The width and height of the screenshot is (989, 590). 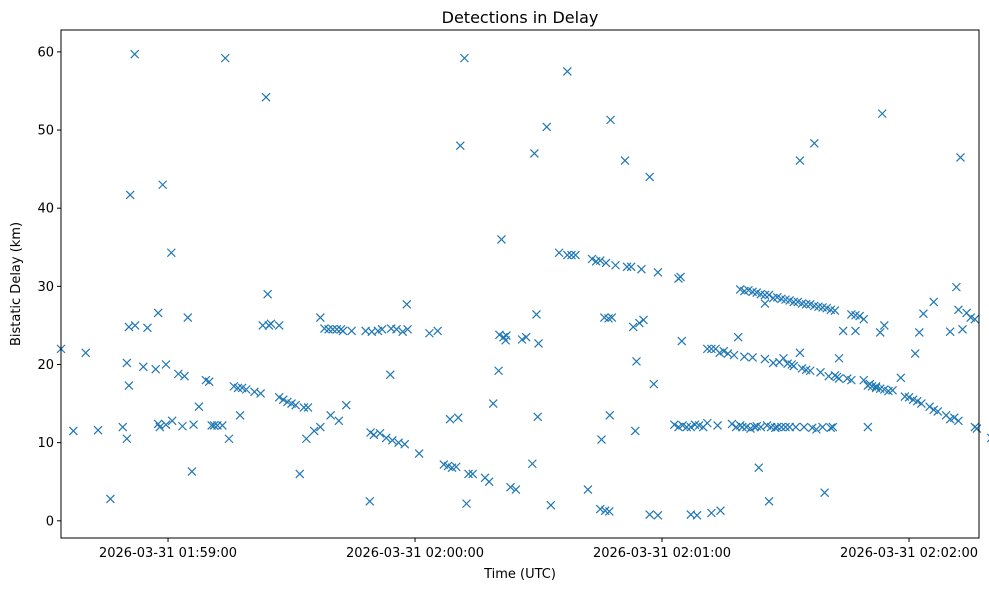 What do you see at coordinates (168, 553) in the screenshot?
I see `x-tick-label: 2026-03-31 01:59:00` at bounding box center [168, 553].